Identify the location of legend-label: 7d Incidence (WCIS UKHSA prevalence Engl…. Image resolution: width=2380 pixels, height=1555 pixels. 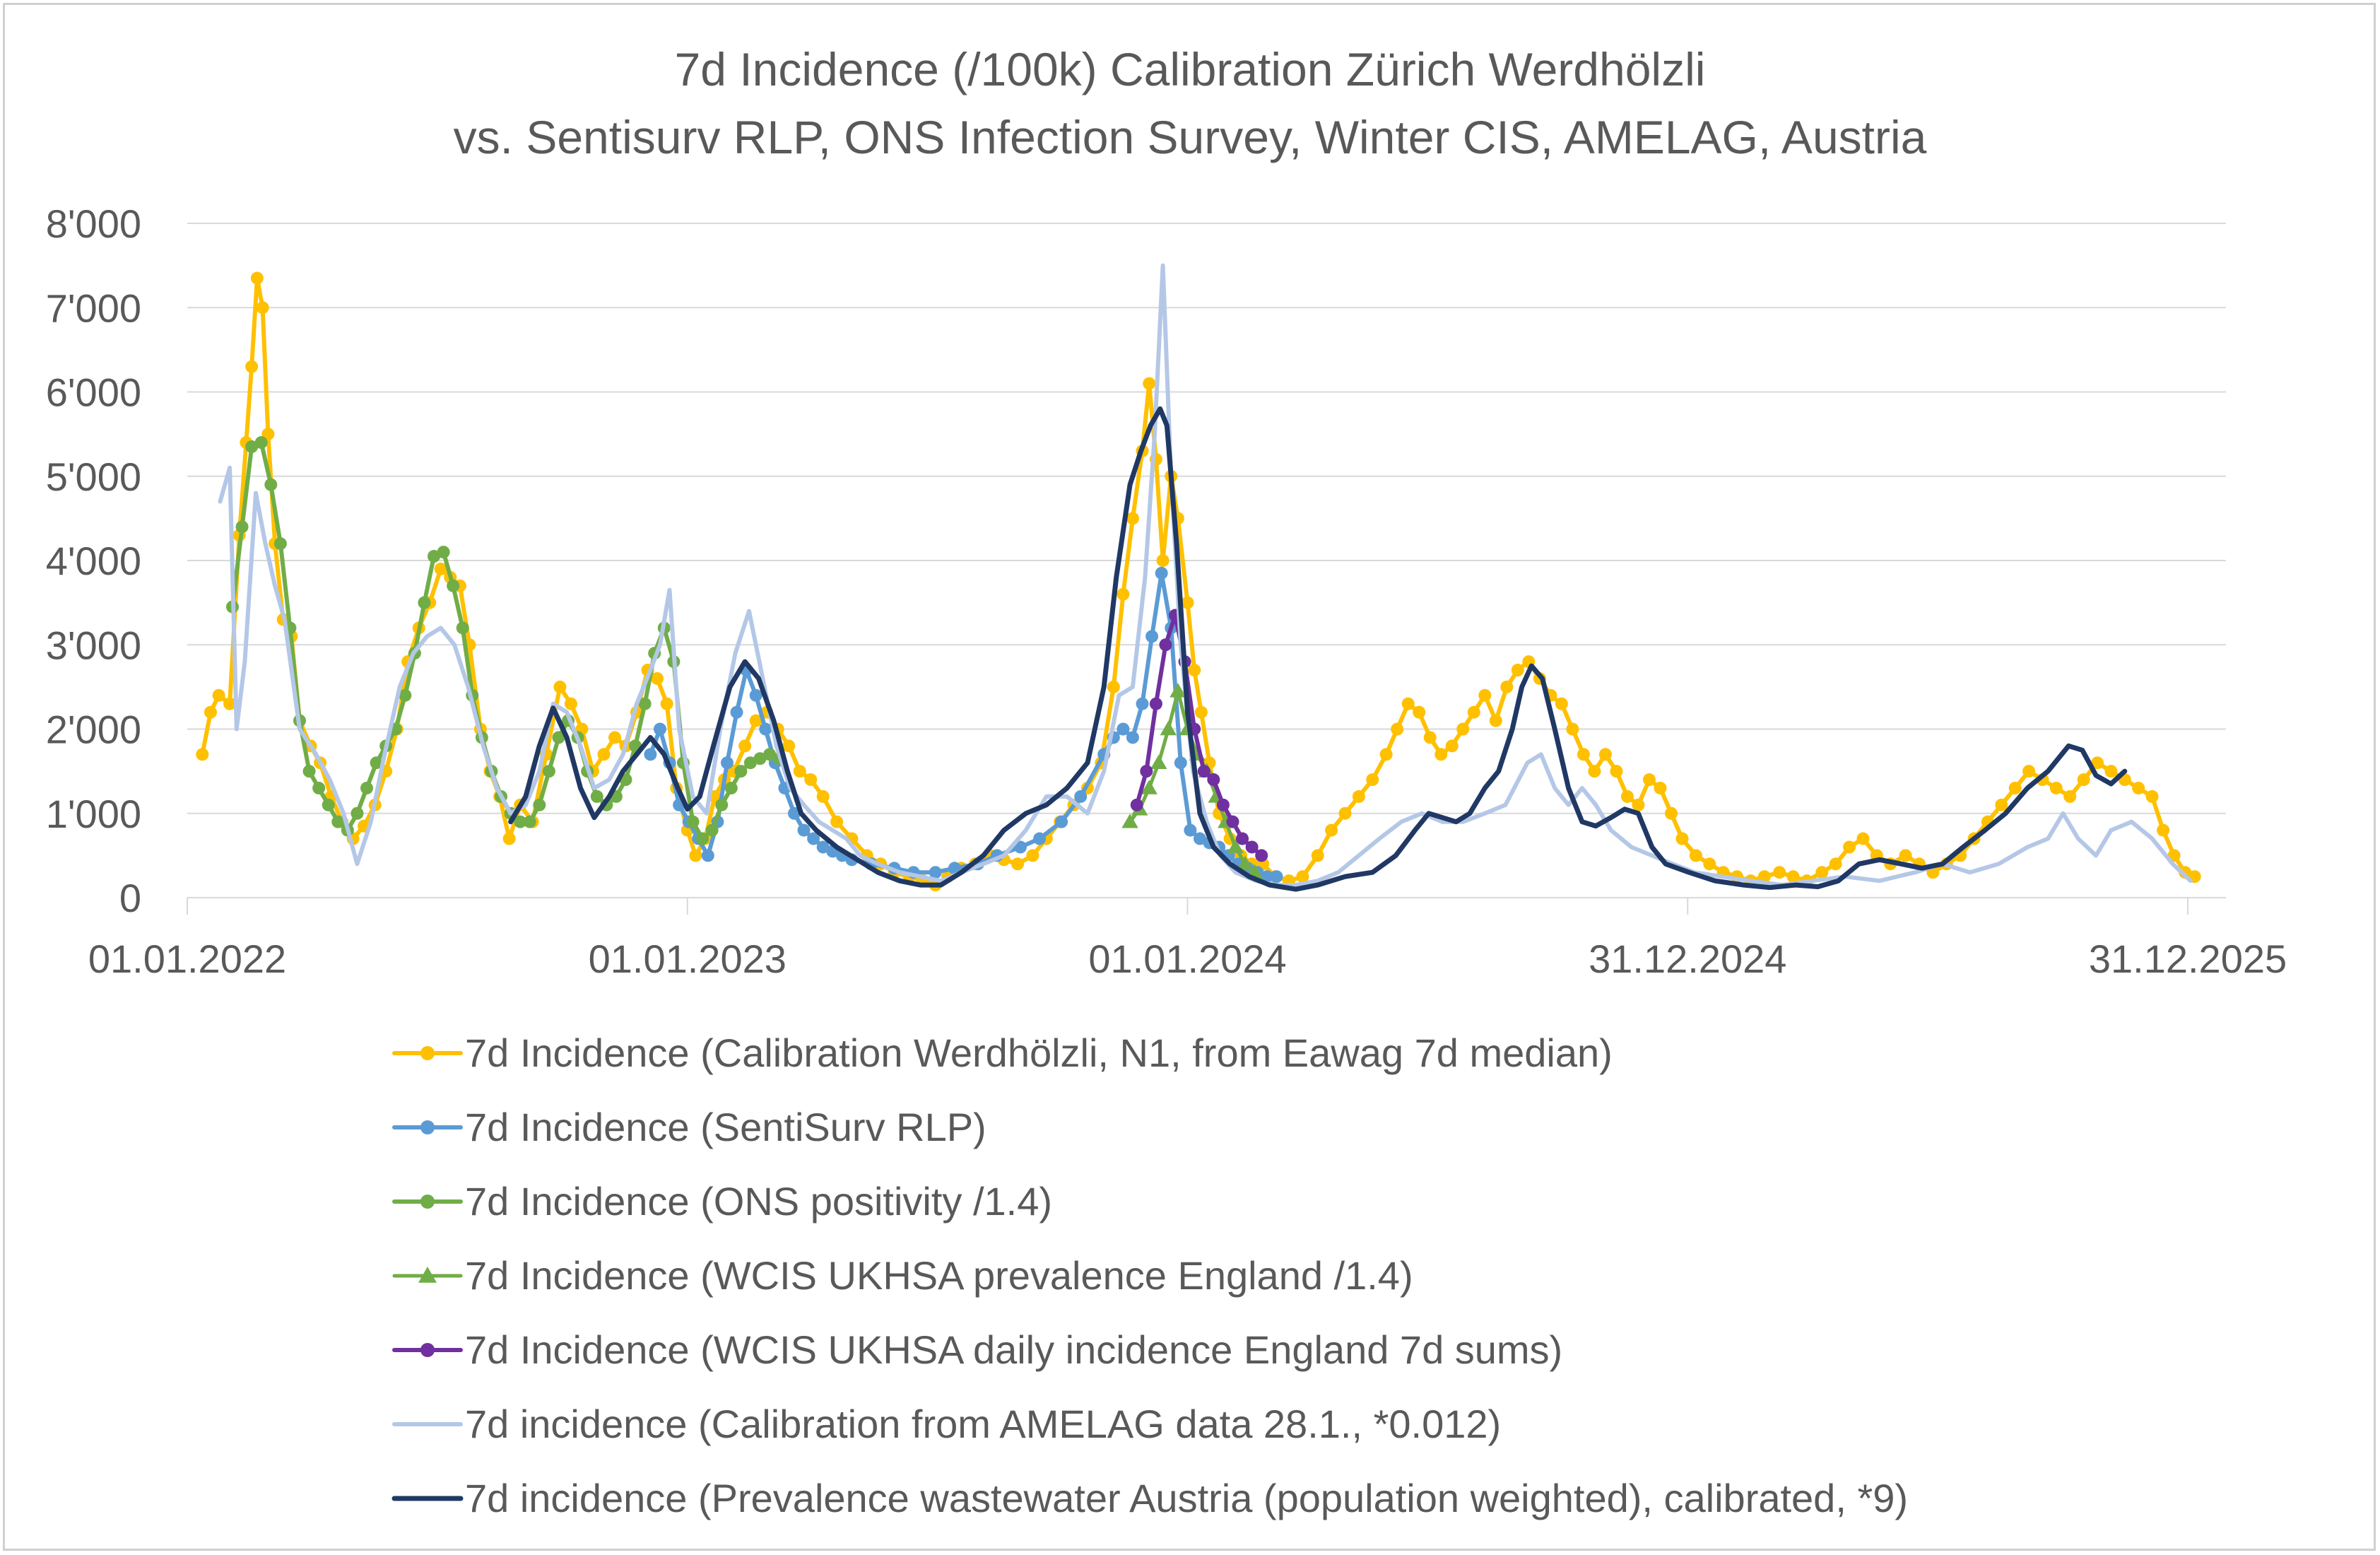
(939, 1275).